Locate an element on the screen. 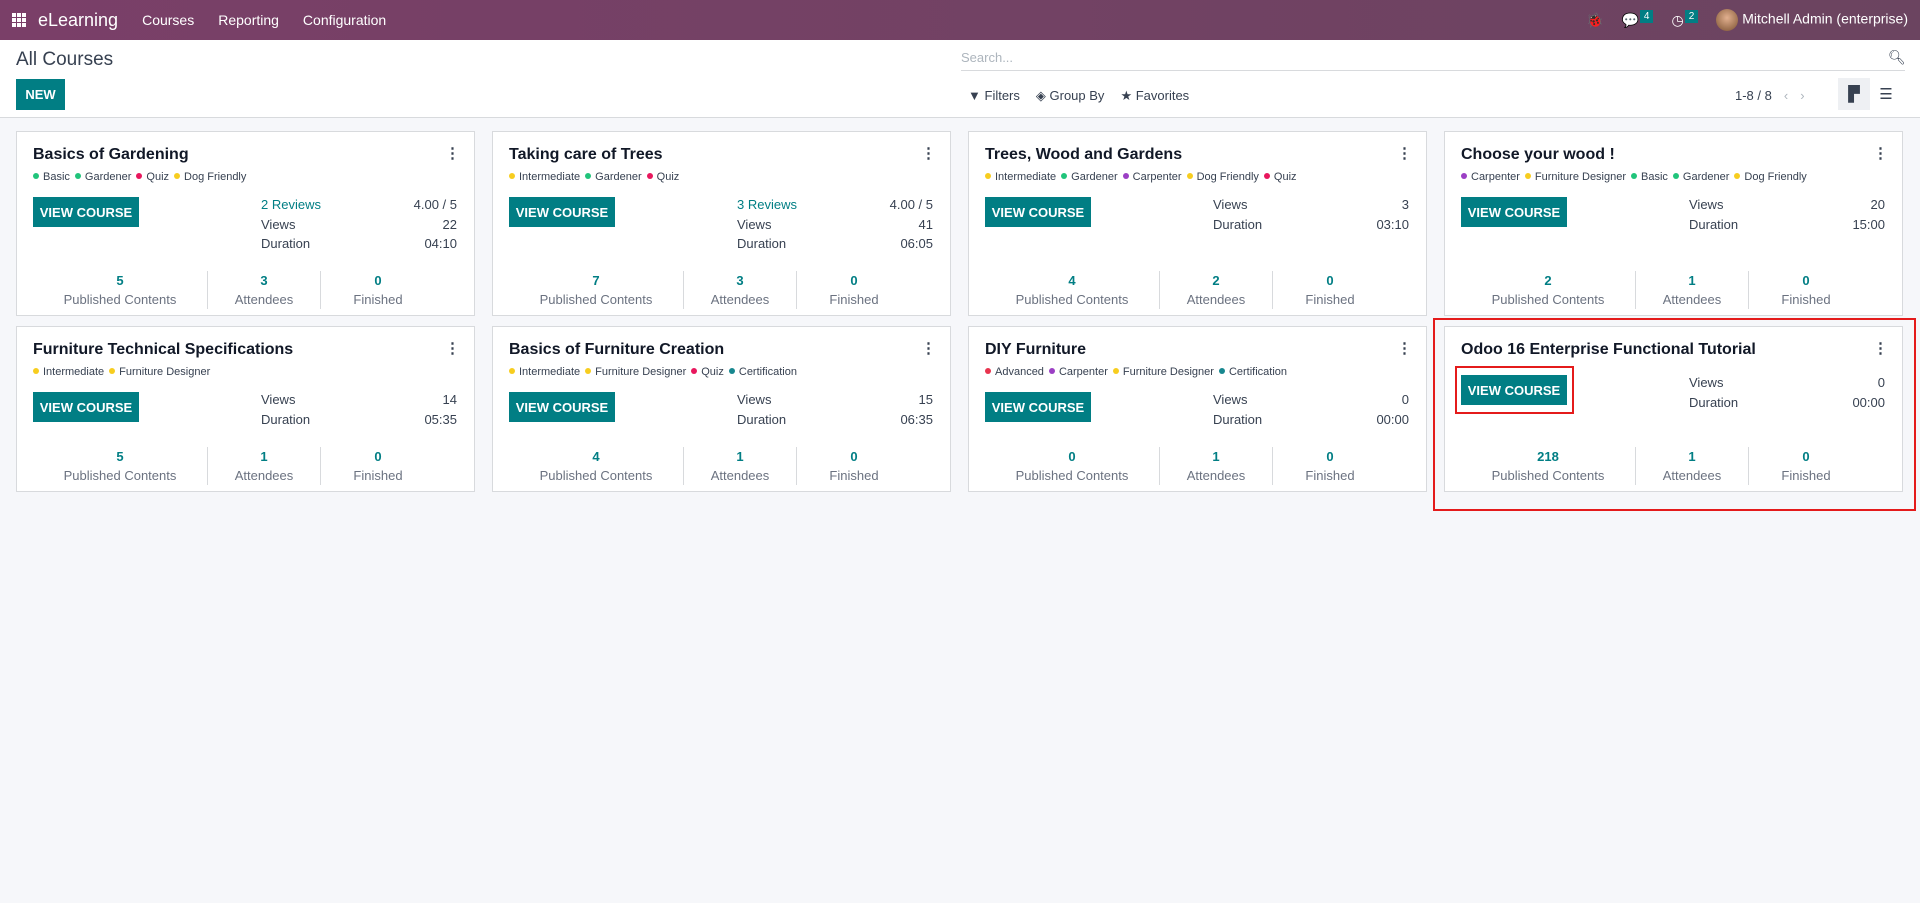 The image size is (1920, 903). menu-courses: Courses is located at coordinates (168, 20).